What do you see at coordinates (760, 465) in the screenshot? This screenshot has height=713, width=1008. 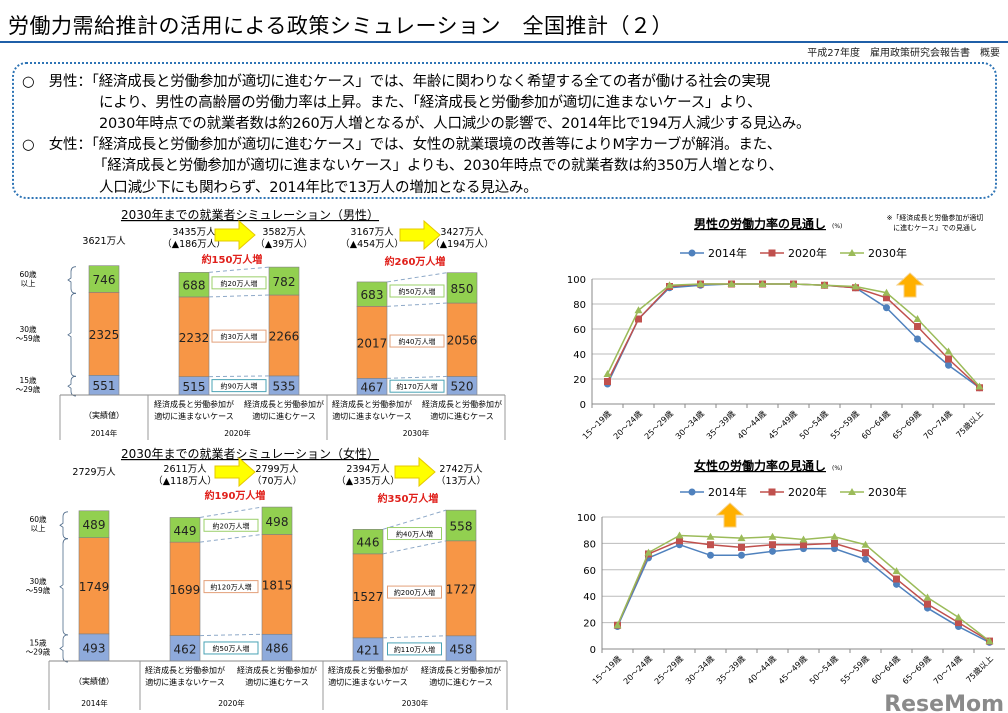 I see `chart-title: 女性の労働力率の見通し` at bounding box center [760, 465].